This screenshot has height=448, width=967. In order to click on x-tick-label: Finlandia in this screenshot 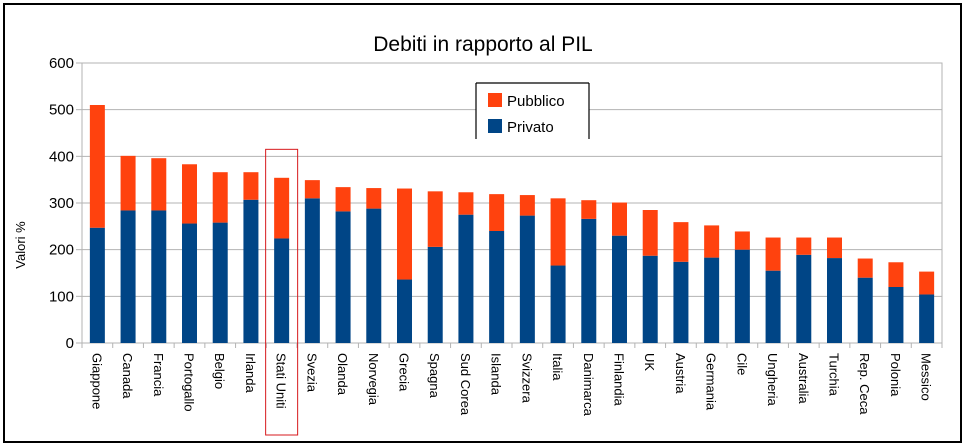, I will do `click(619, 380)`.